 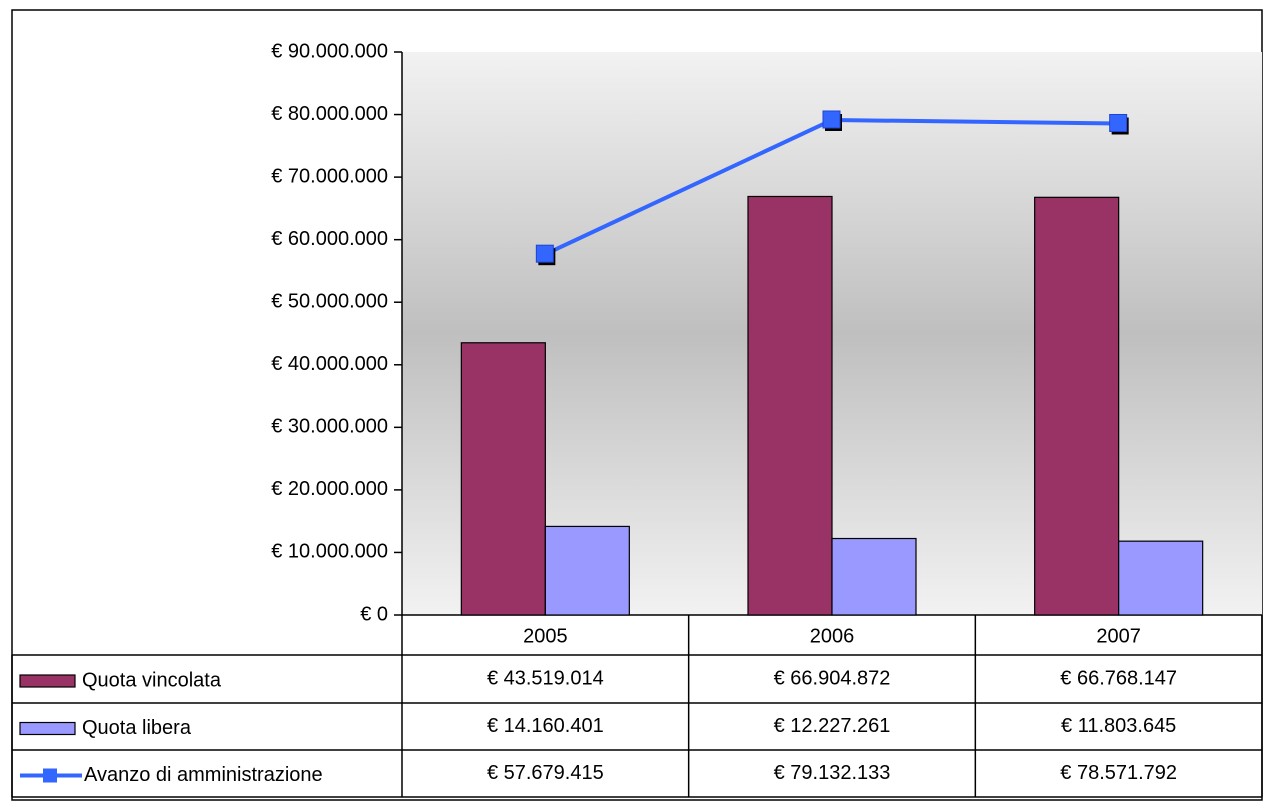 I want to click on table-value: € 79.132.133, so click(x=832, y=773).